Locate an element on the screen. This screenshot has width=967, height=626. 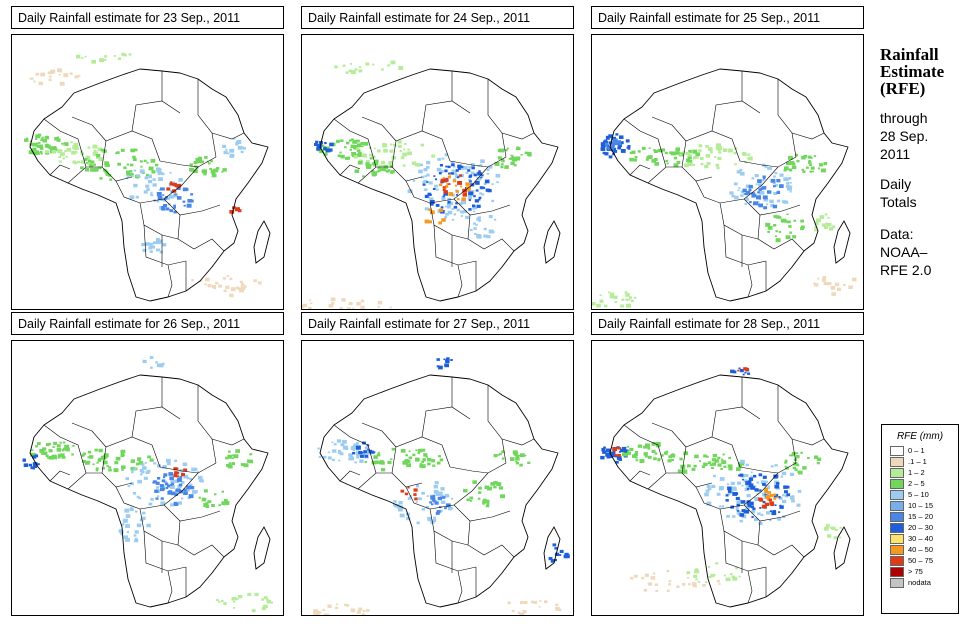
legend-item: > 75 is located at coordinates (924, 571).